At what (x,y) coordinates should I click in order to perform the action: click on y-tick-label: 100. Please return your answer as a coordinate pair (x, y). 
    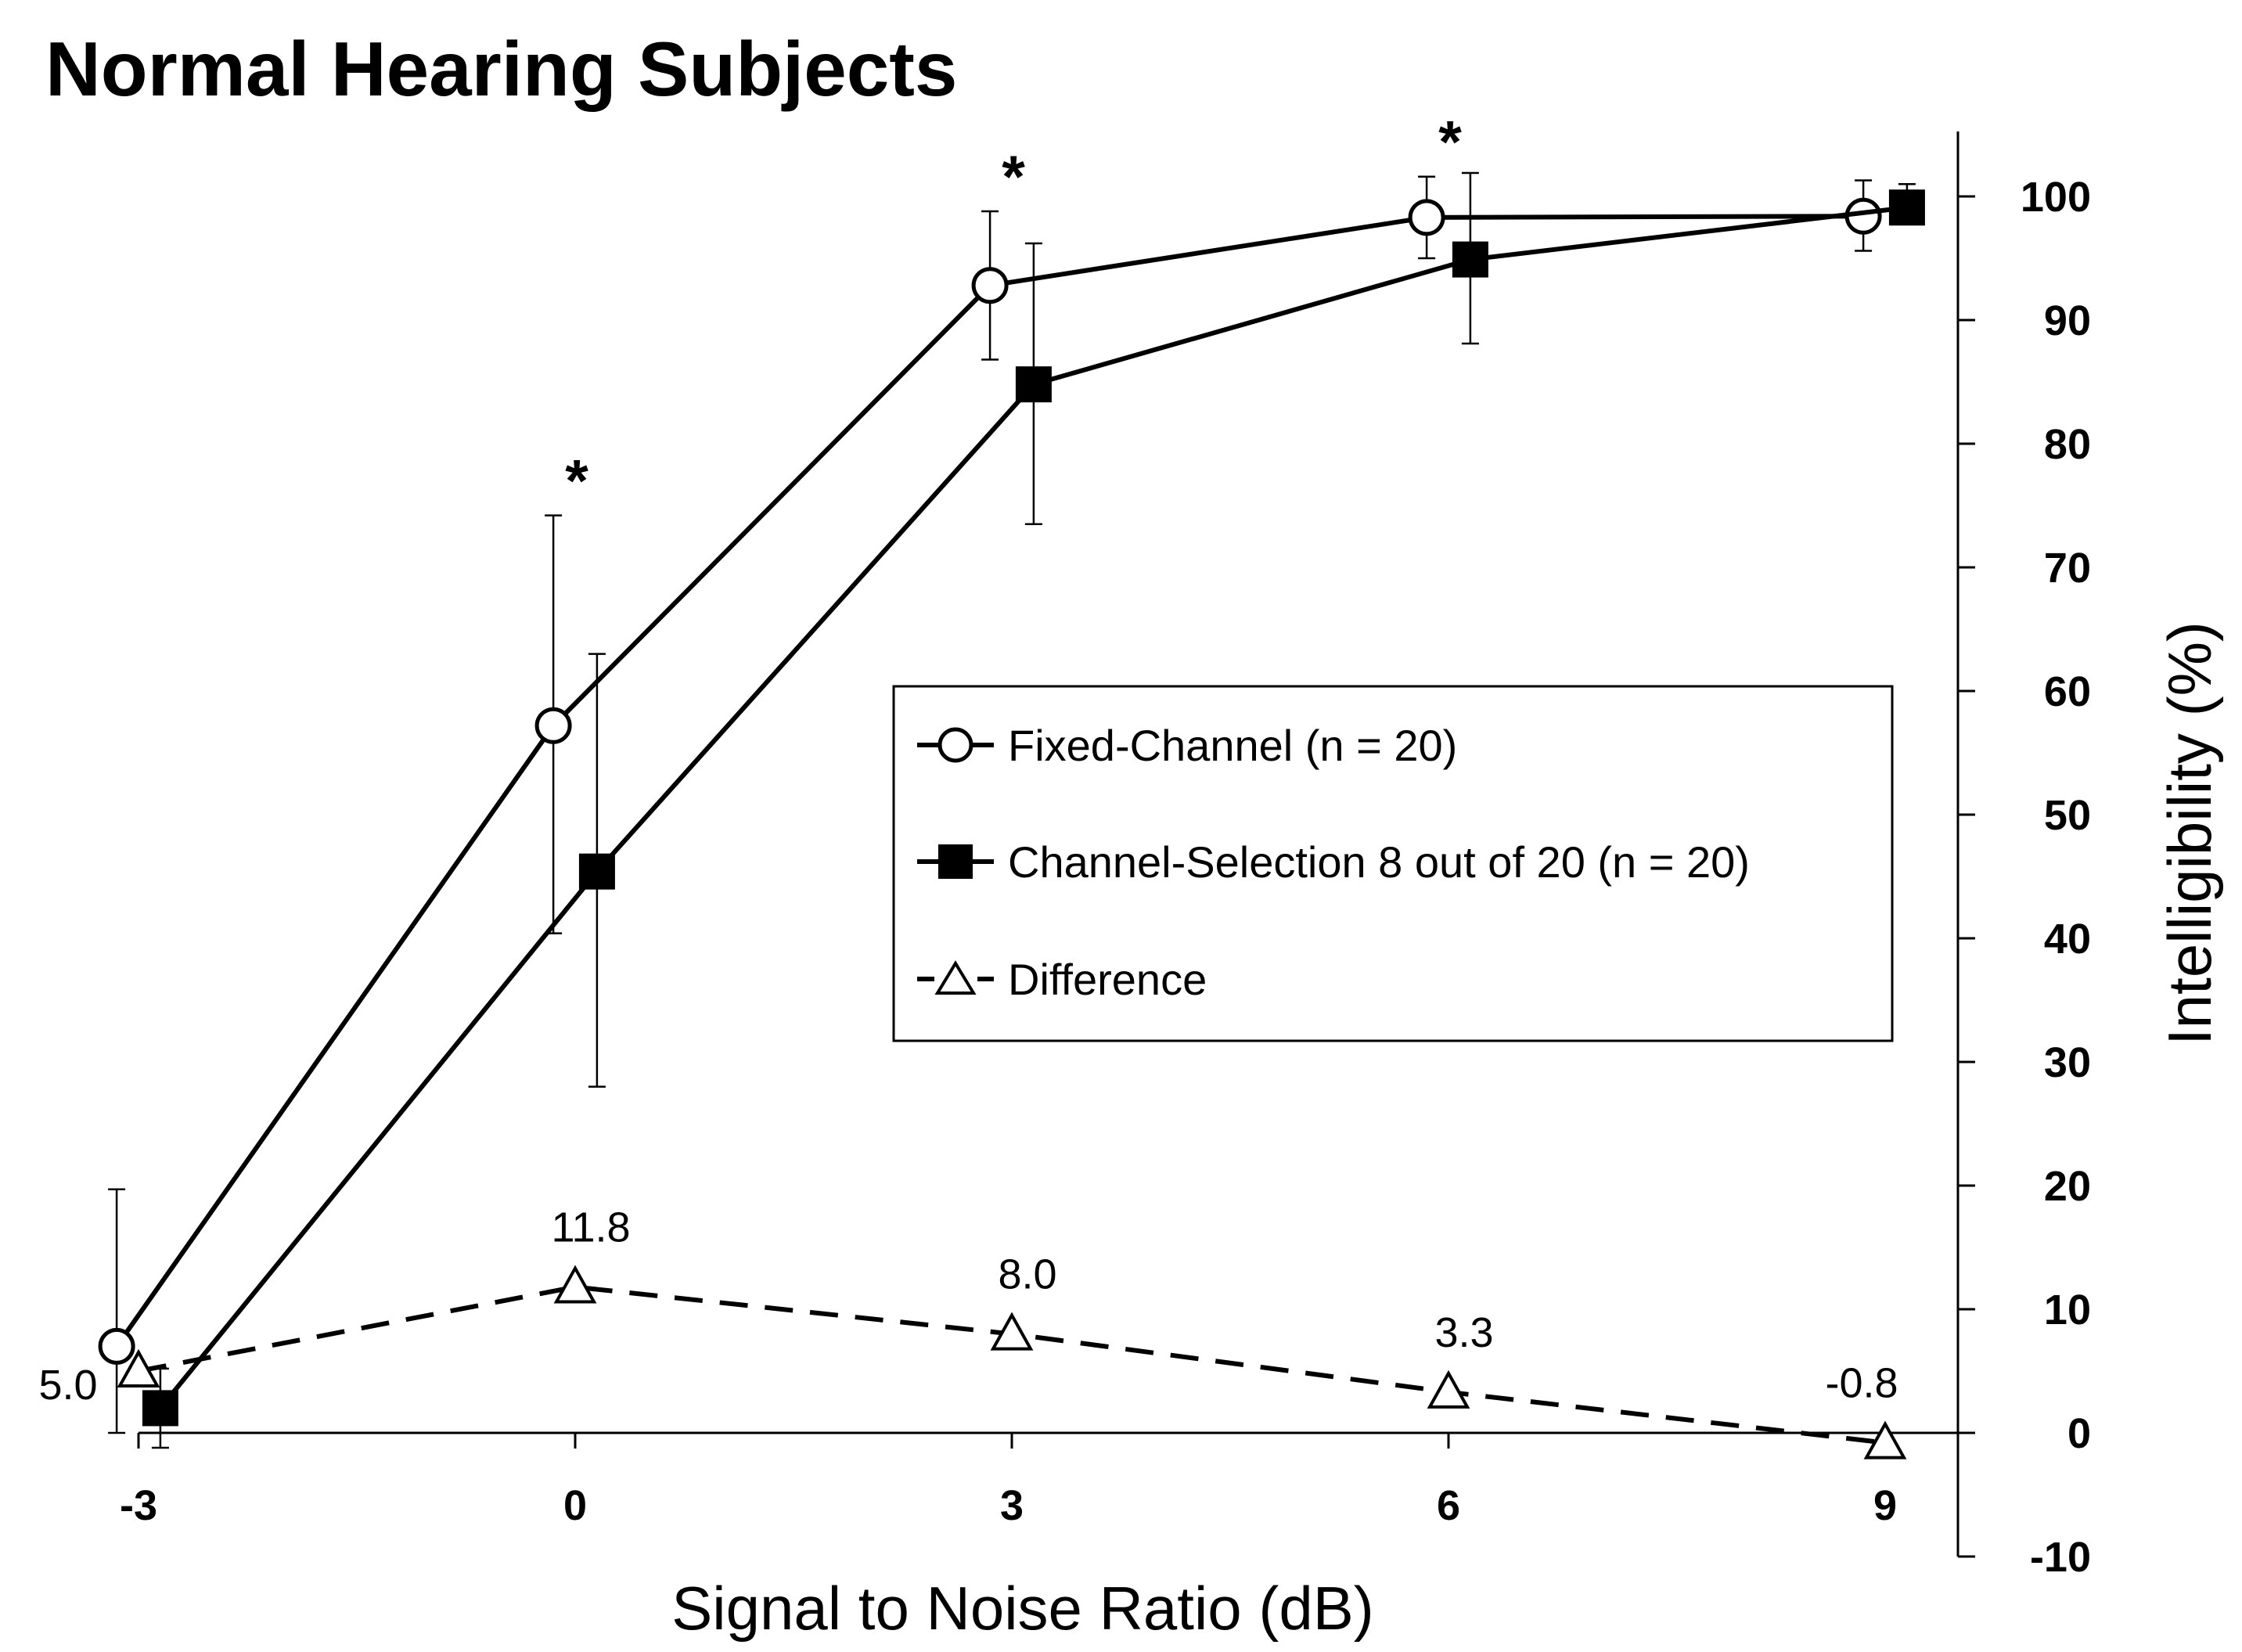
    Looking at the image, I should click on (2056, 197).